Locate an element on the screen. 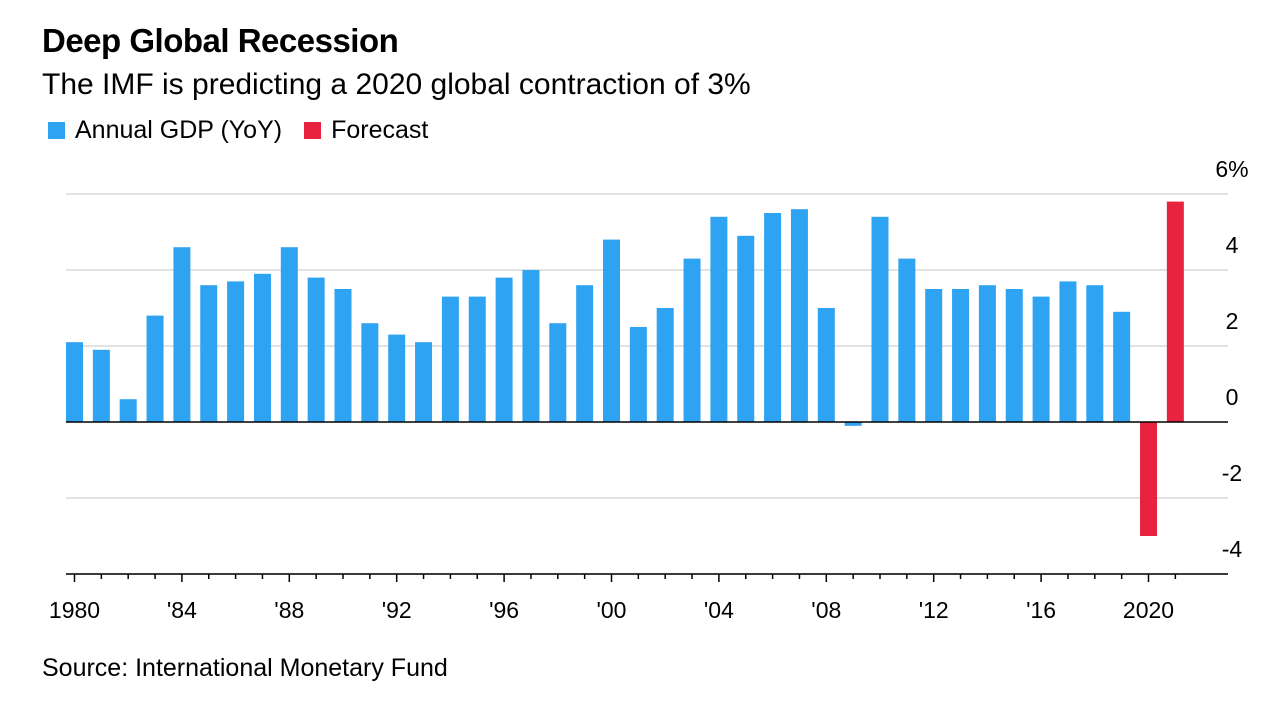  legend-label-forecast: Forecast is located at coordinates (380, 130).